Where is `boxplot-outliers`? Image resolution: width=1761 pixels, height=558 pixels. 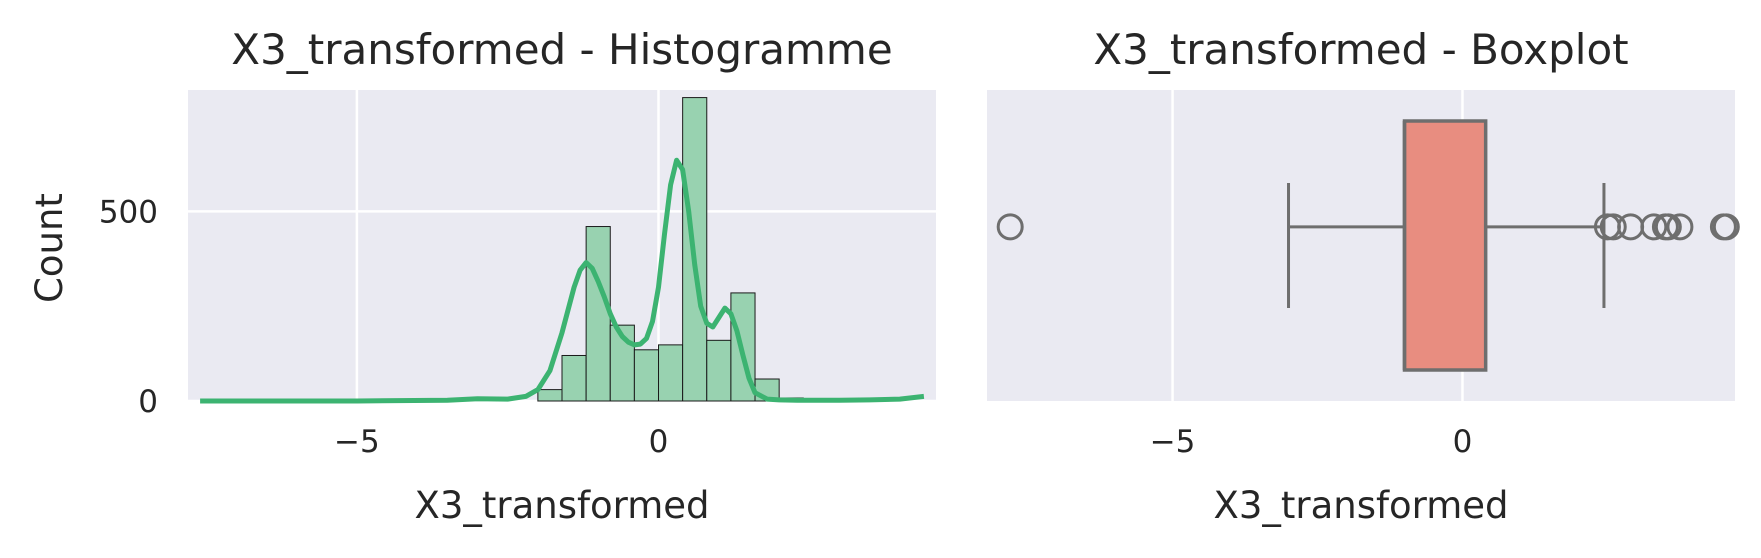
boxplot-outliers is located at coordinates (1368, 227).